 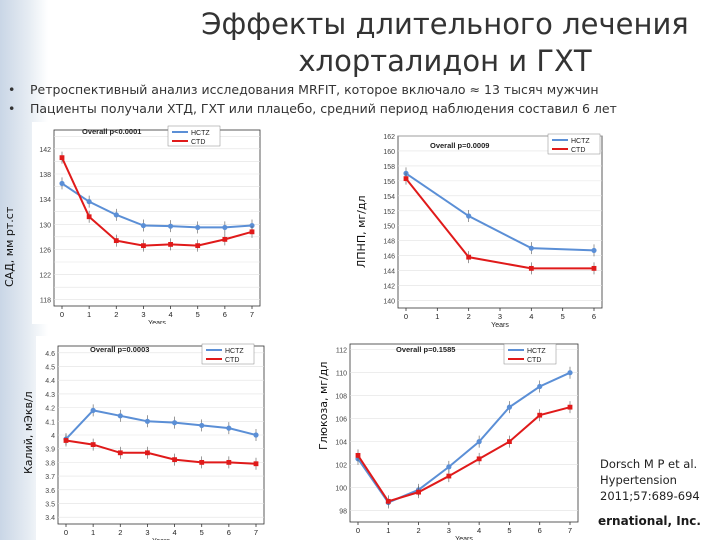 What do you see at coordinates (361, 232) in the screenshot?
I see `y-axis-title-ldl: ЛПНП, мг/дл` at bounding box center [361, 232].